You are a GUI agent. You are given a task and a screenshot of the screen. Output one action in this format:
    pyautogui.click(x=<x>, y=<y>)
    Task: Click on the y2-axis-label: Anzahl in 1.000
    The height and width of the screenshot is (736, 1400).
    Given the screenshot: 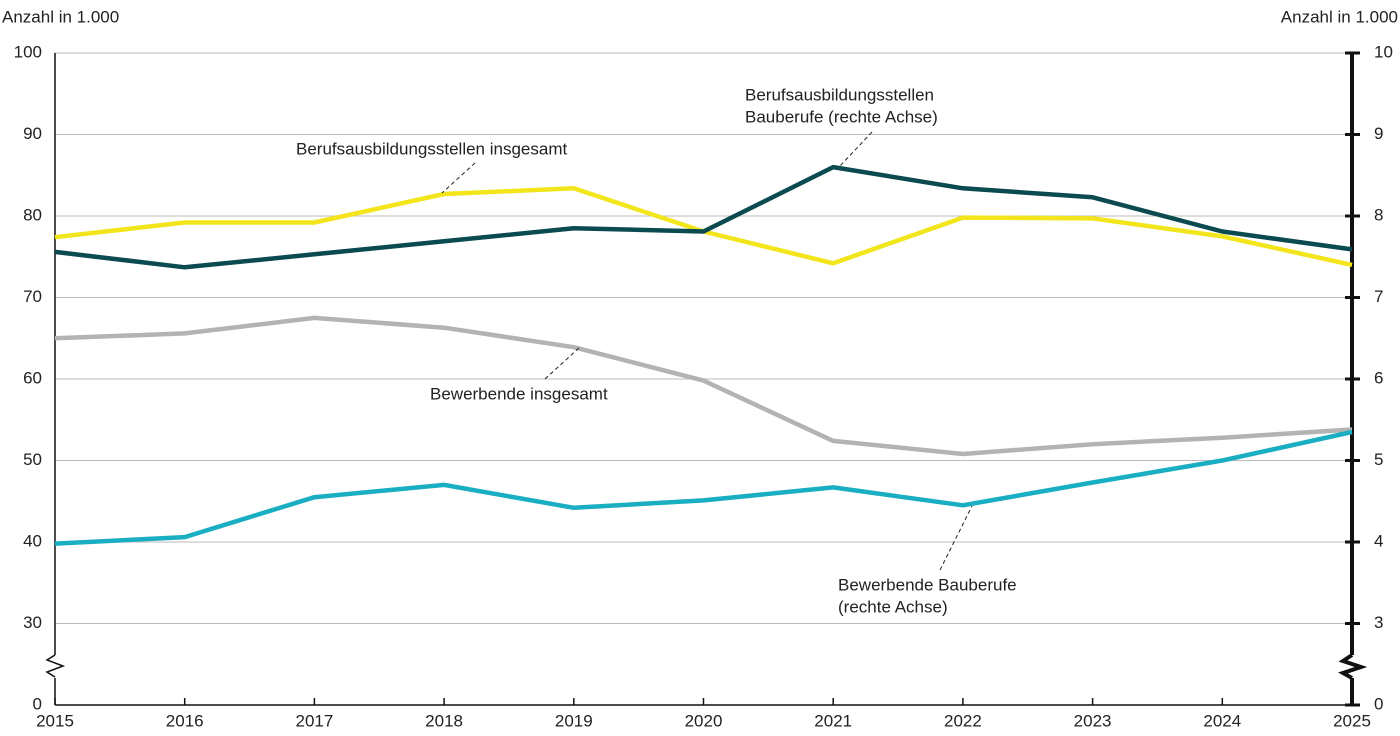 What is the action you would take?
    pyautogui.click(x=1339, y=16)
    